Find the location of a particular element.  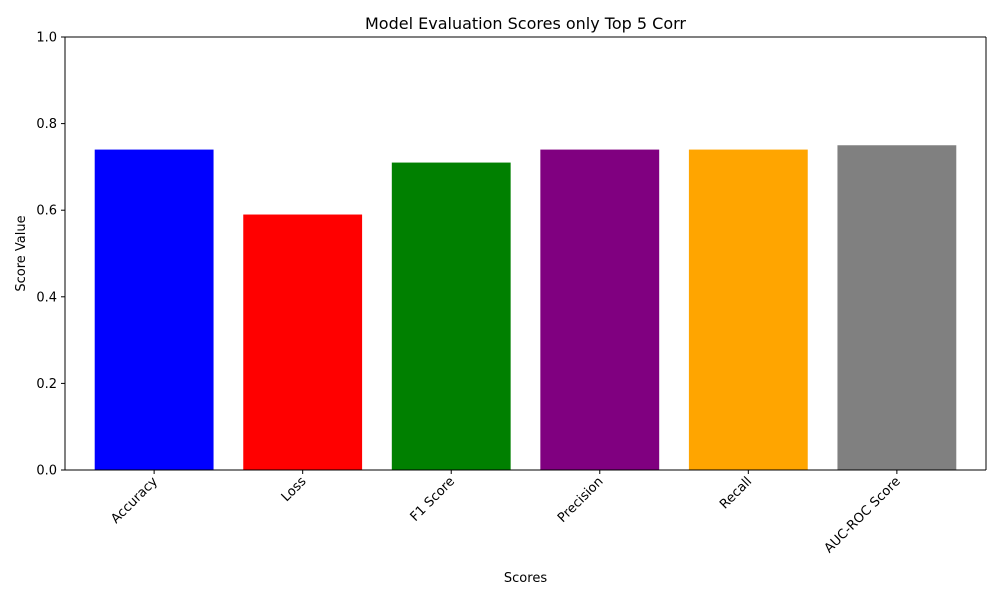

y-tick-label: 0.8 is located at coordinates (46, 124).